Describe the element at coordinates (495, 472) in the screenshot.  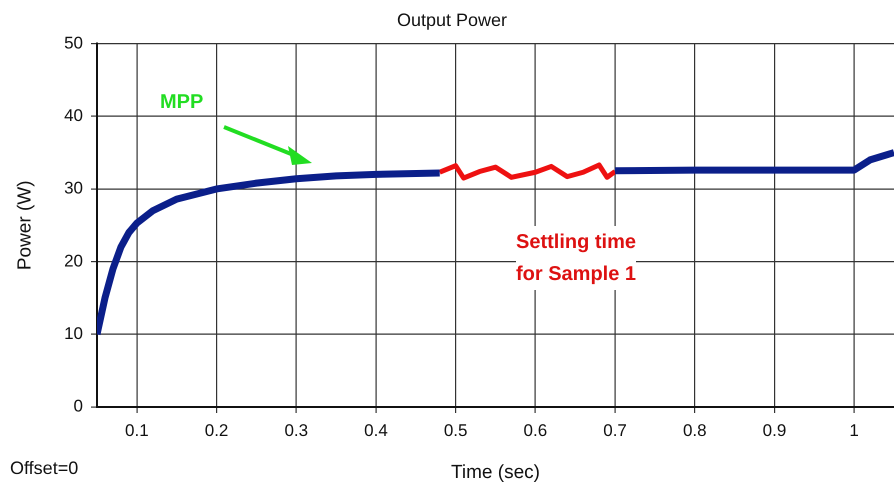
I see `x-axis-title: Time (sec)` at that location.